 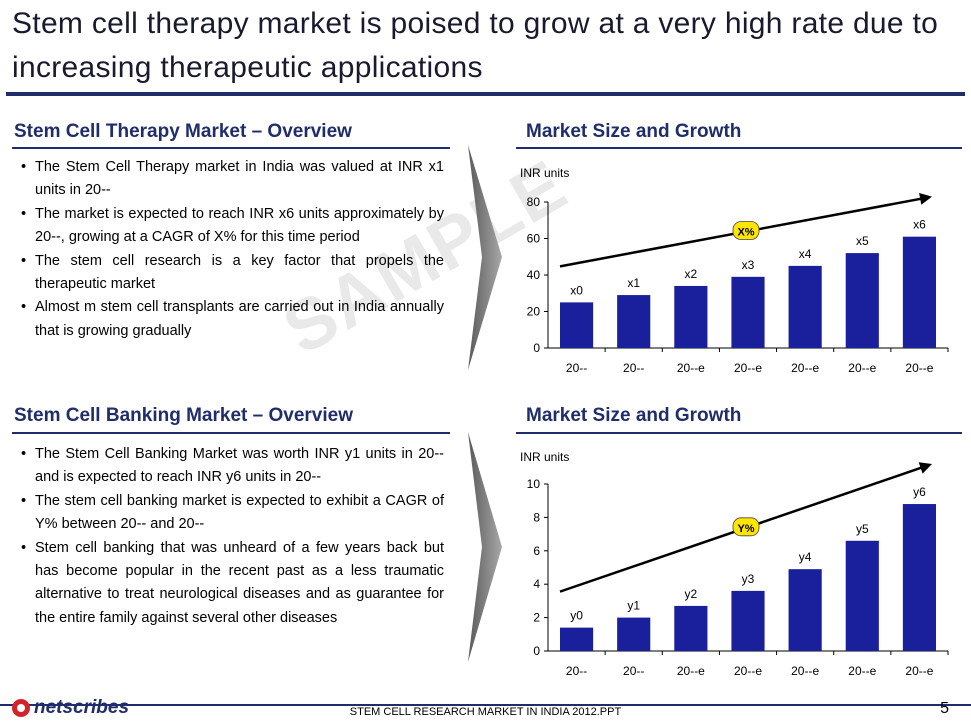 I want to click on y-tick-label: 60, so click(x=534, y=239).